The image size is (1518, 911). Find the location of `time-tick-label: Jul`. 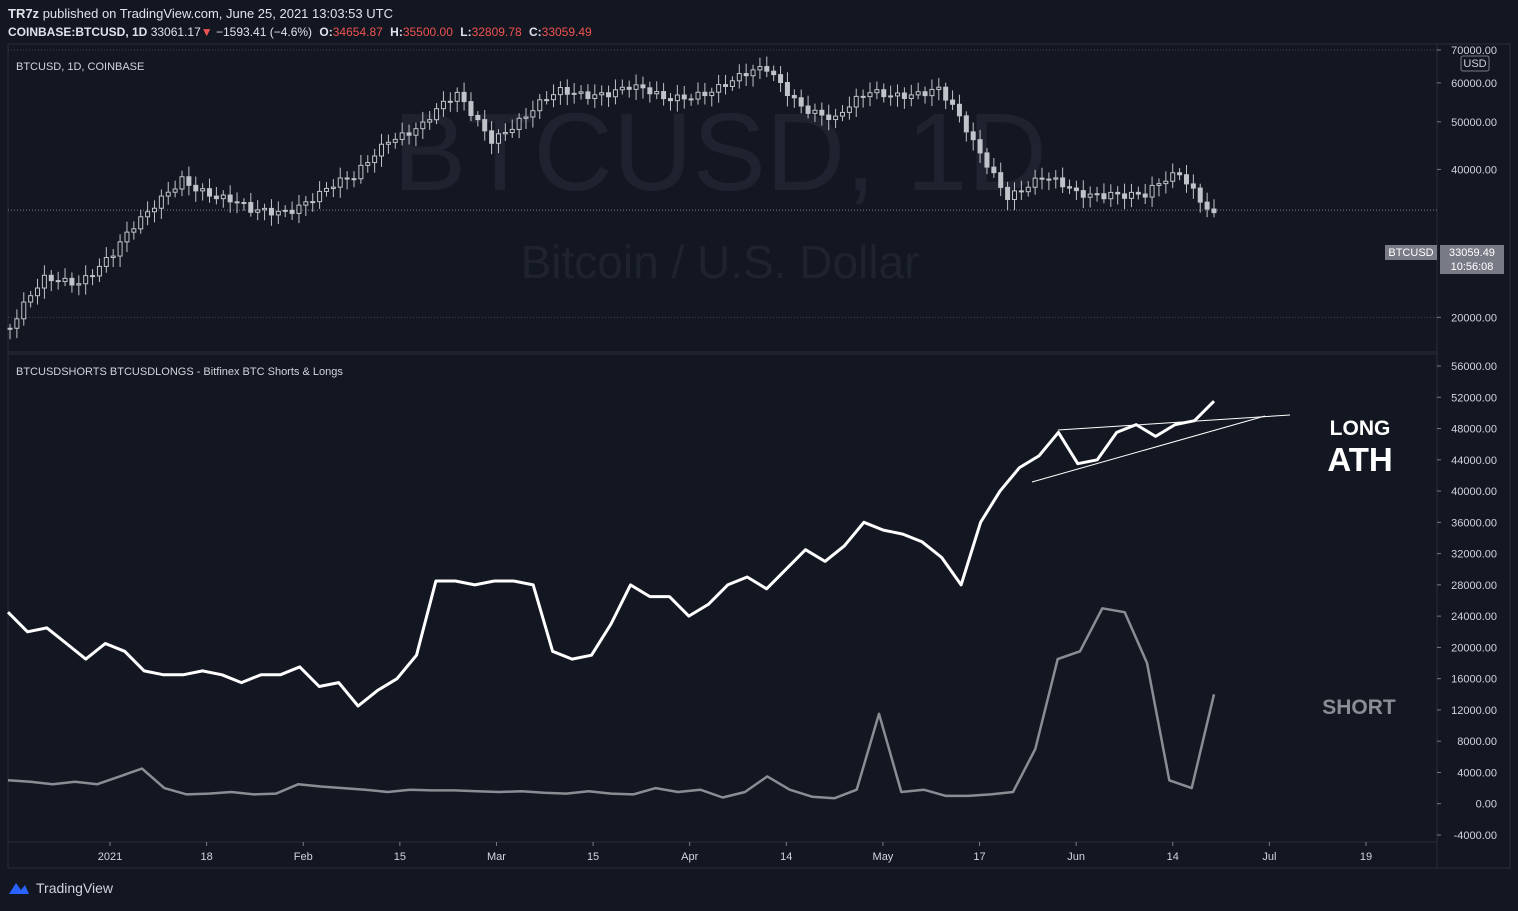

time-tick-label: Jul is located at coordinates (1269, 857).